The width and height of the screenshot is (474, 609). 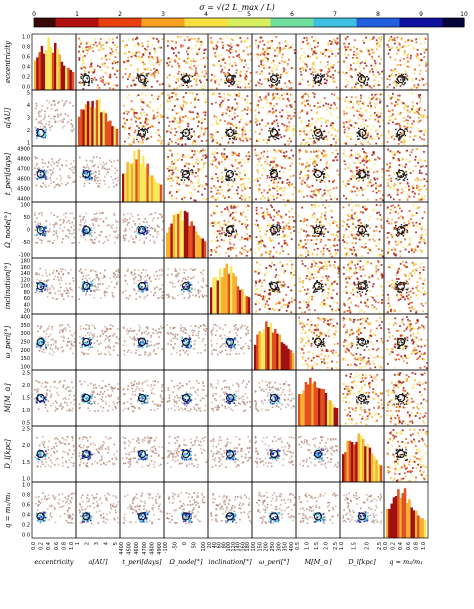 What do you see at coordinates (318, 230) in the screenshot?
I see `best-fit-marker` at bounding box center [318, 230].